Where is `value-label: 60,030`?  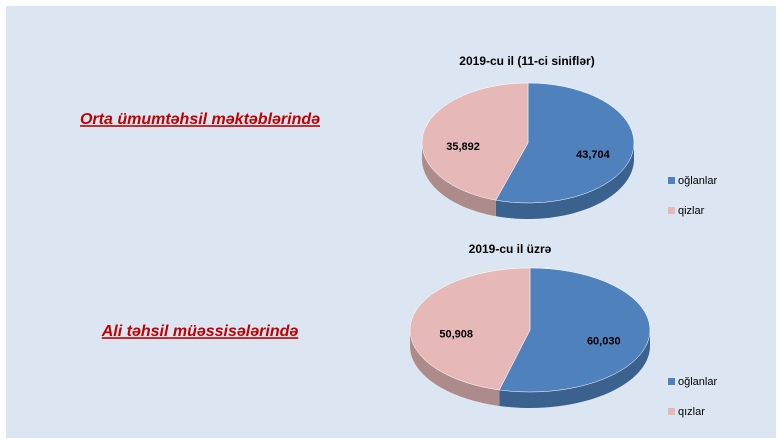 value-label: 60,030 is located at coordinates (604, 341).